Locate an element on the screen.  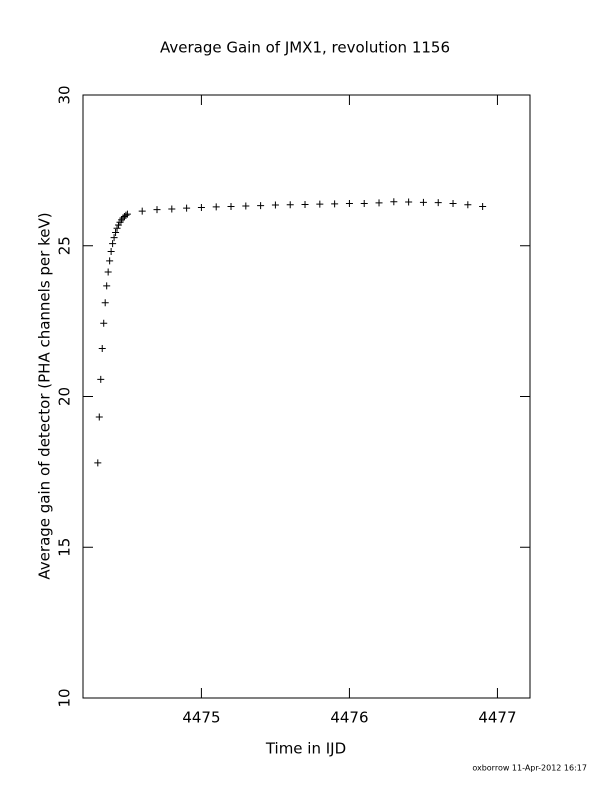
x-tick-label: 4475 is located at coordinates (201, 718).